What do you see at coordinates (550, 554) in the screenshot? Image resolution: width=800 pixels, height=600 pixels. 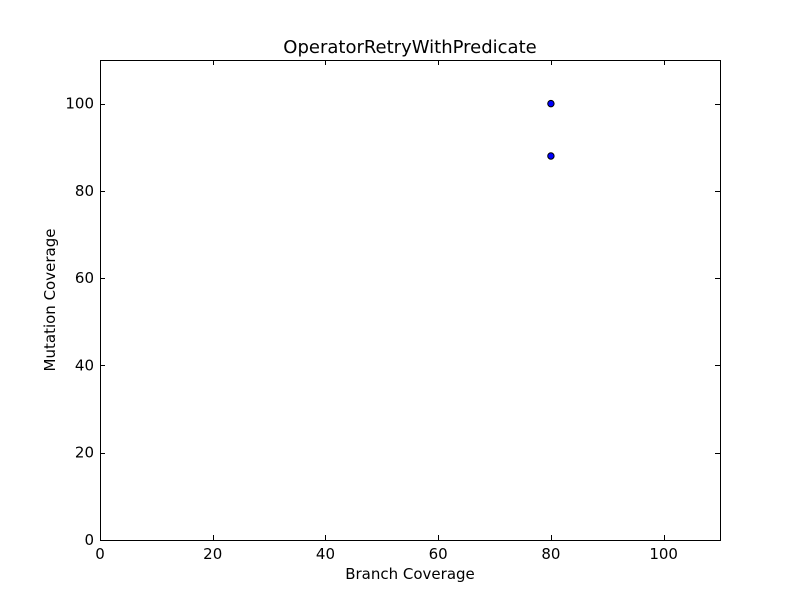 I see `x-tick-label: 80` at bounding box center [550, 554].